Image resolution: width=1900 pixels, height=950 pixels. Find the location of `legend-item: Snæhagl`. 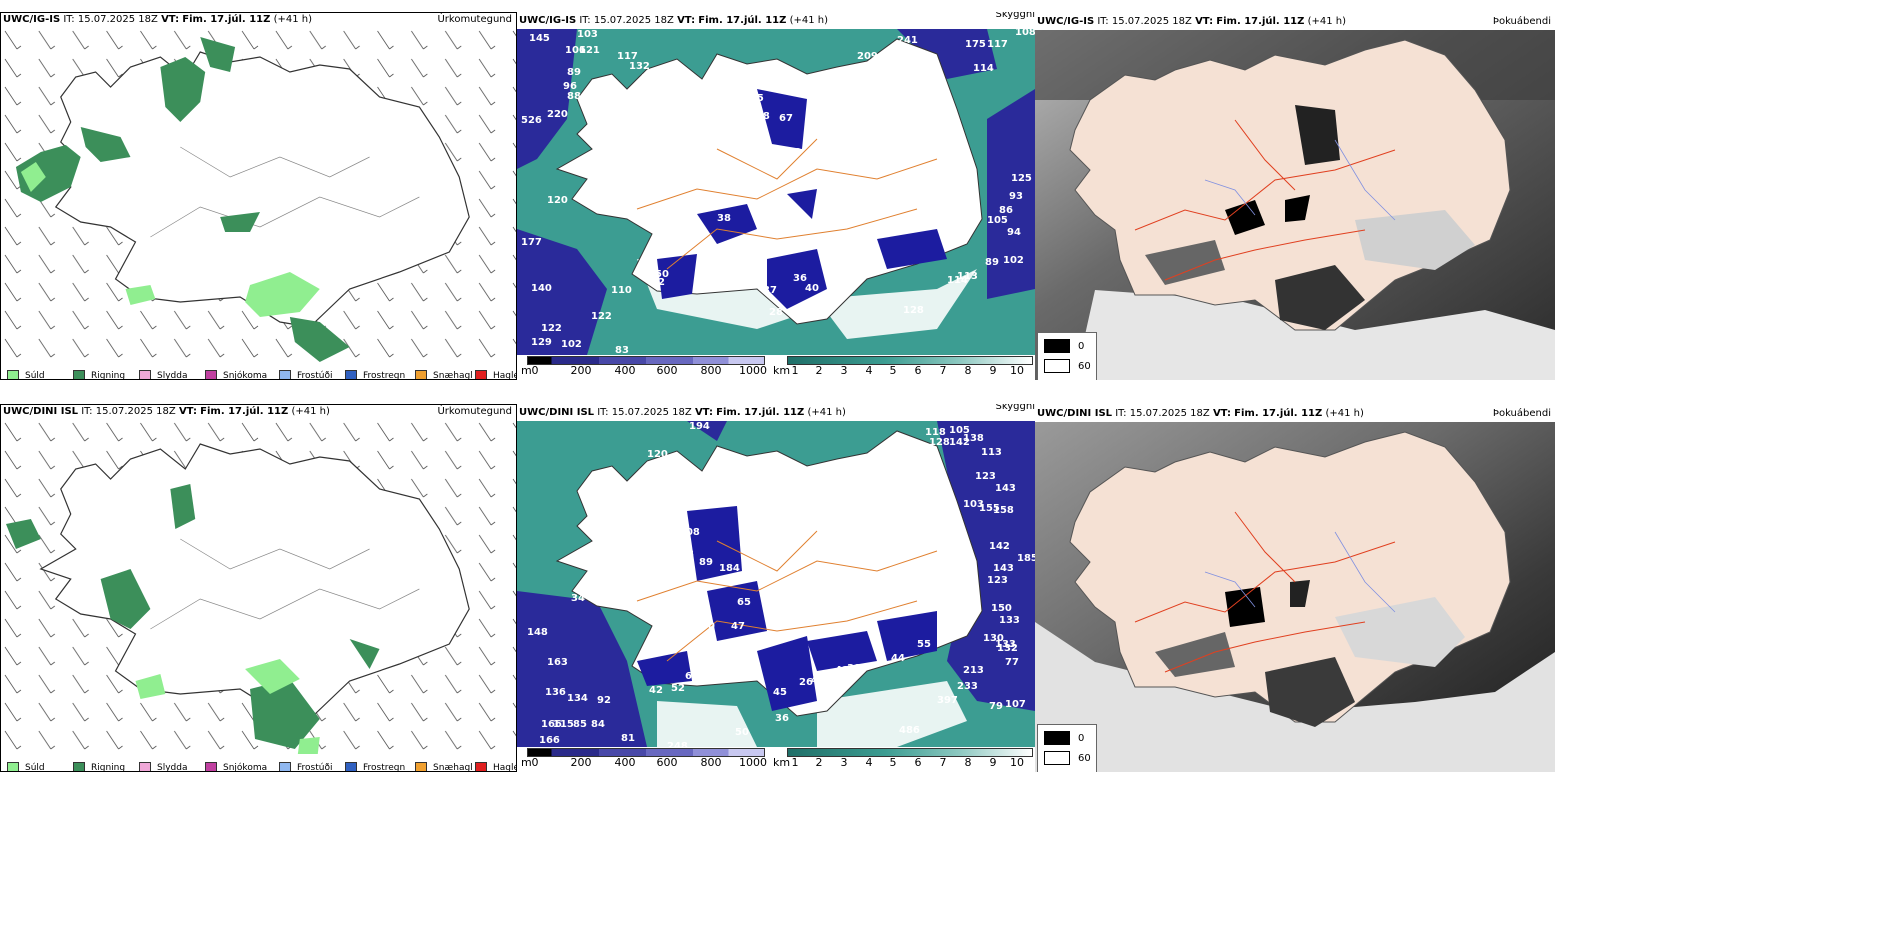

legend-item: Snæhagl is located at coordinates (444, 373).